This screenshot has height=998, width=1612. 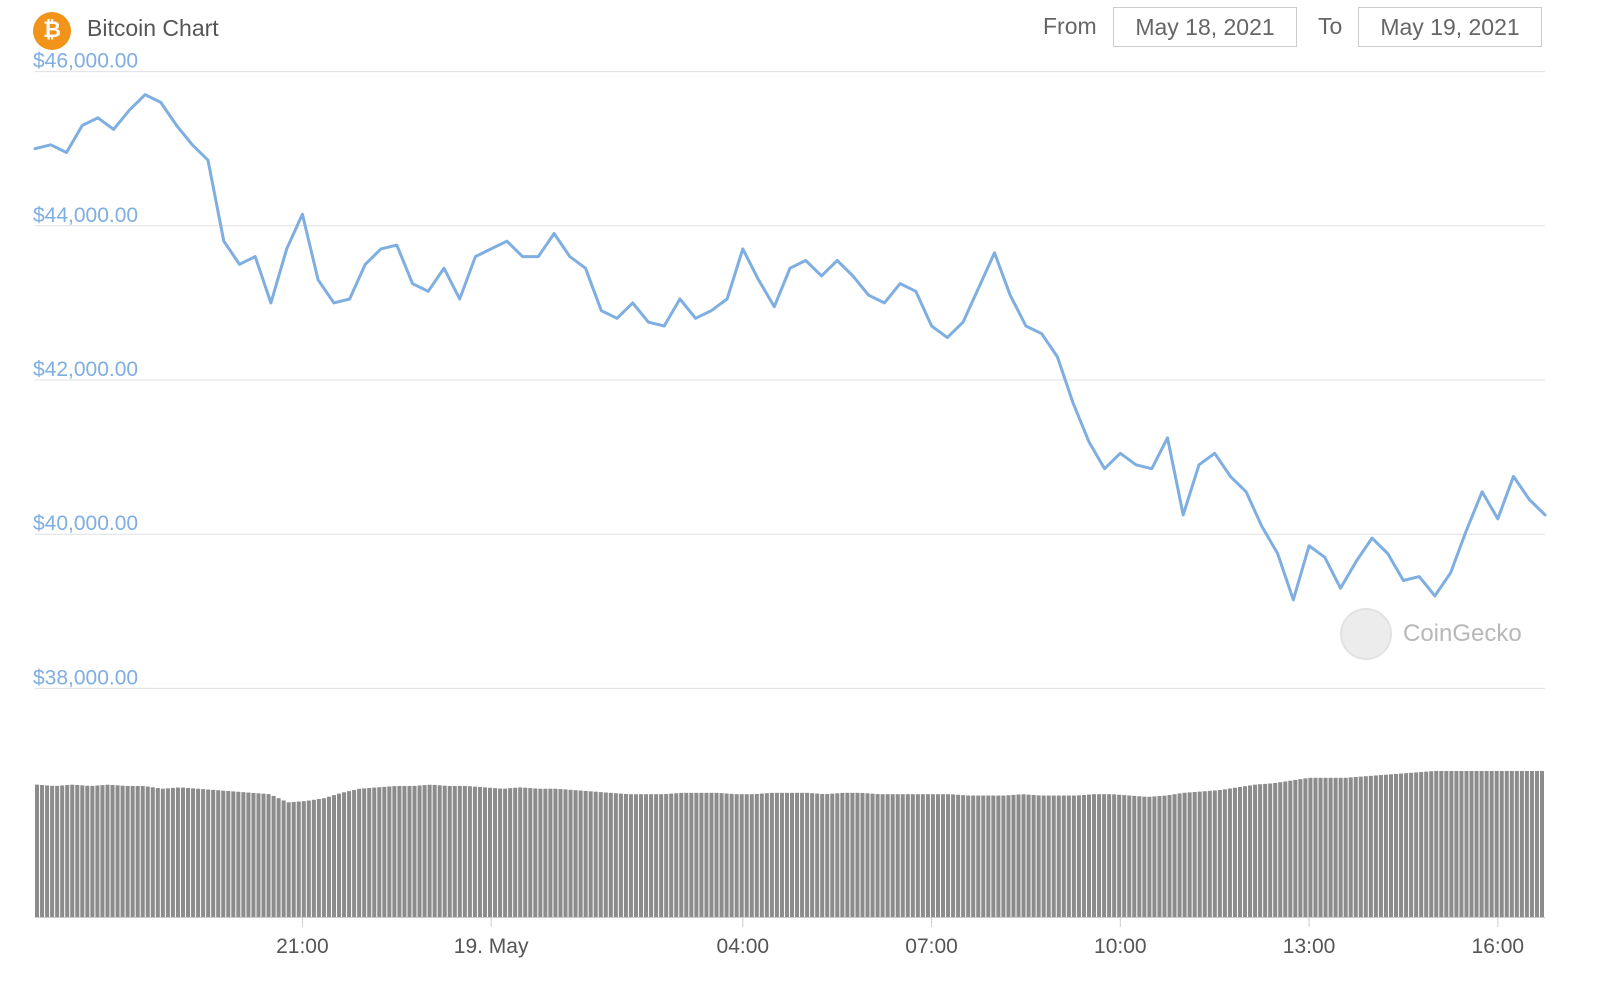 What do you see at coordinates (85, 523) in the screenshot?
I see `y-tick-label: $40,000.00` at bounding box center [85, 523].